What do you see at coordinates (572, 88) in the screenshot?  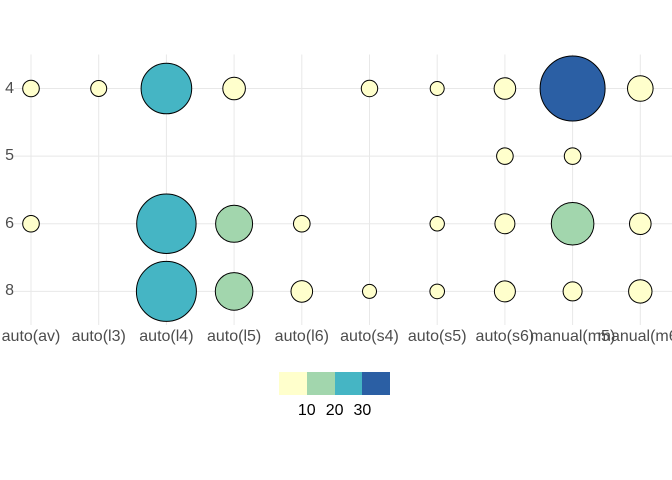 I see `bubble-manual(m5)-cyl4` at bounding box center [572, 88].